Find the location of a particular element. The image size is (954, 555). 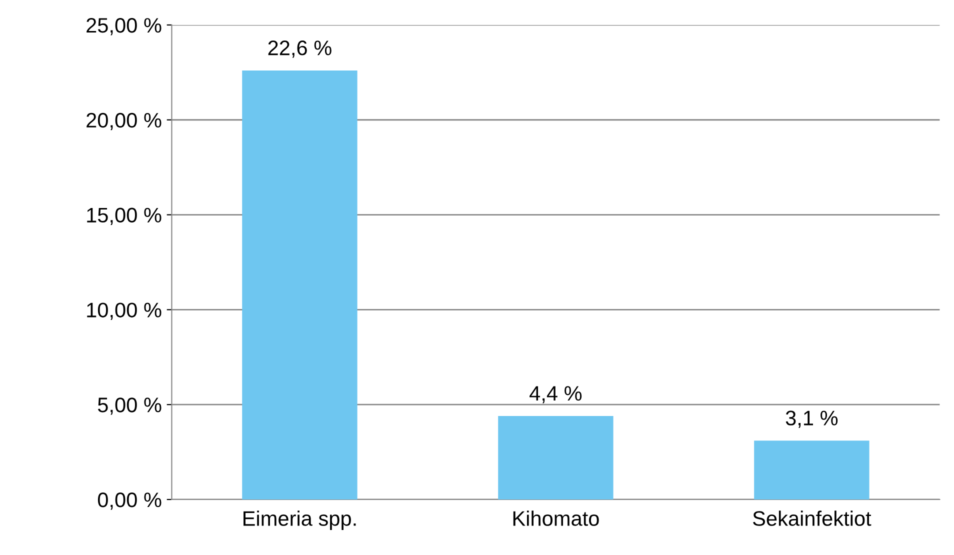

y-tick-label: 25,00 % is located at coordinates (124, 27).